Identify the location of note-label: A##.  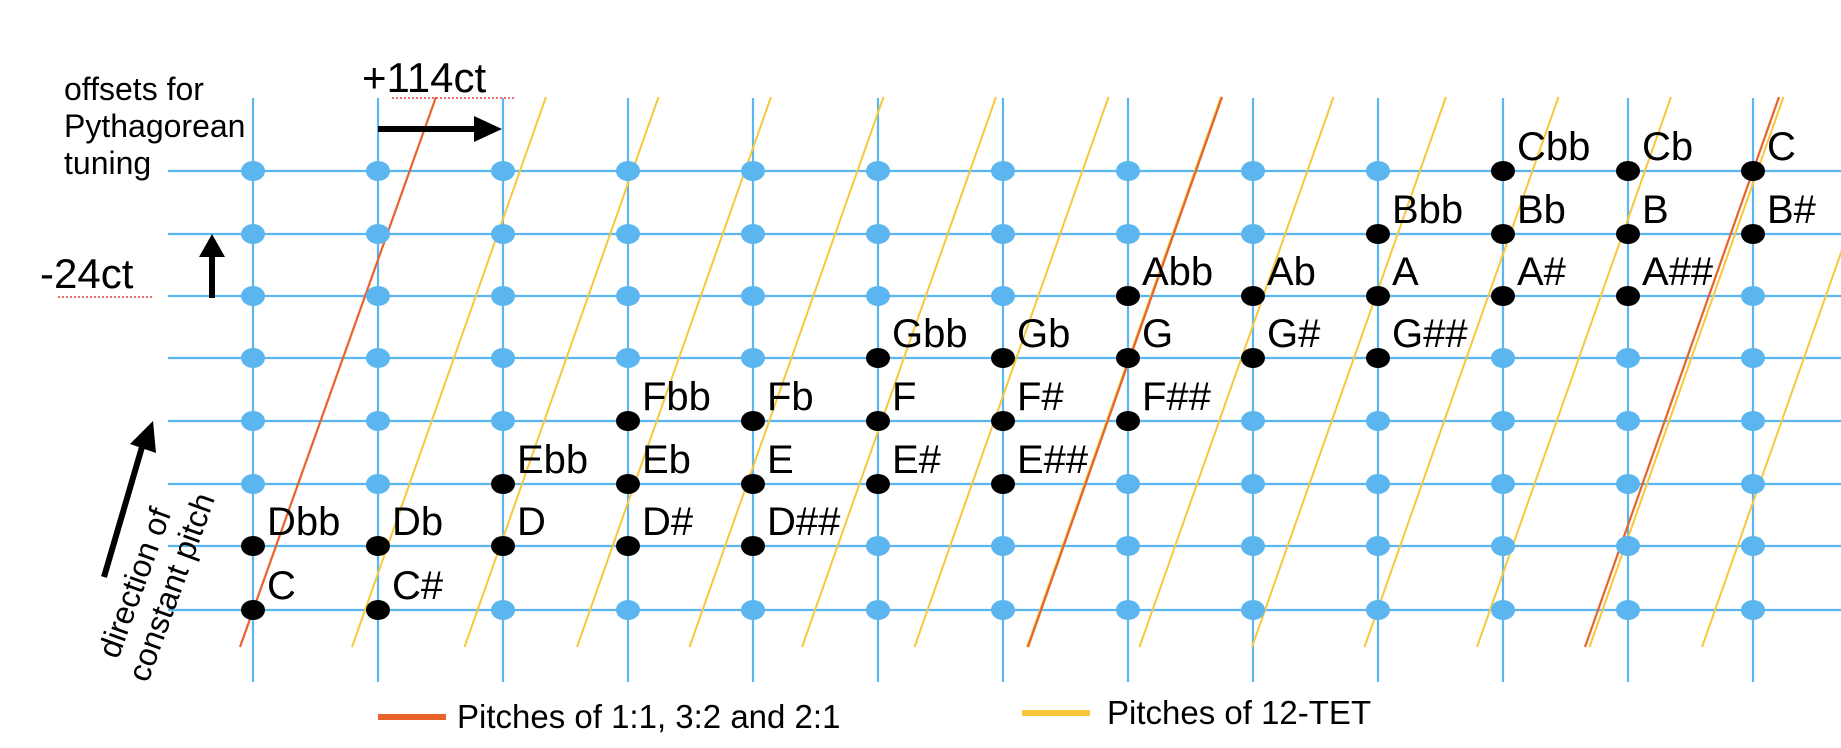
(1678, 272).